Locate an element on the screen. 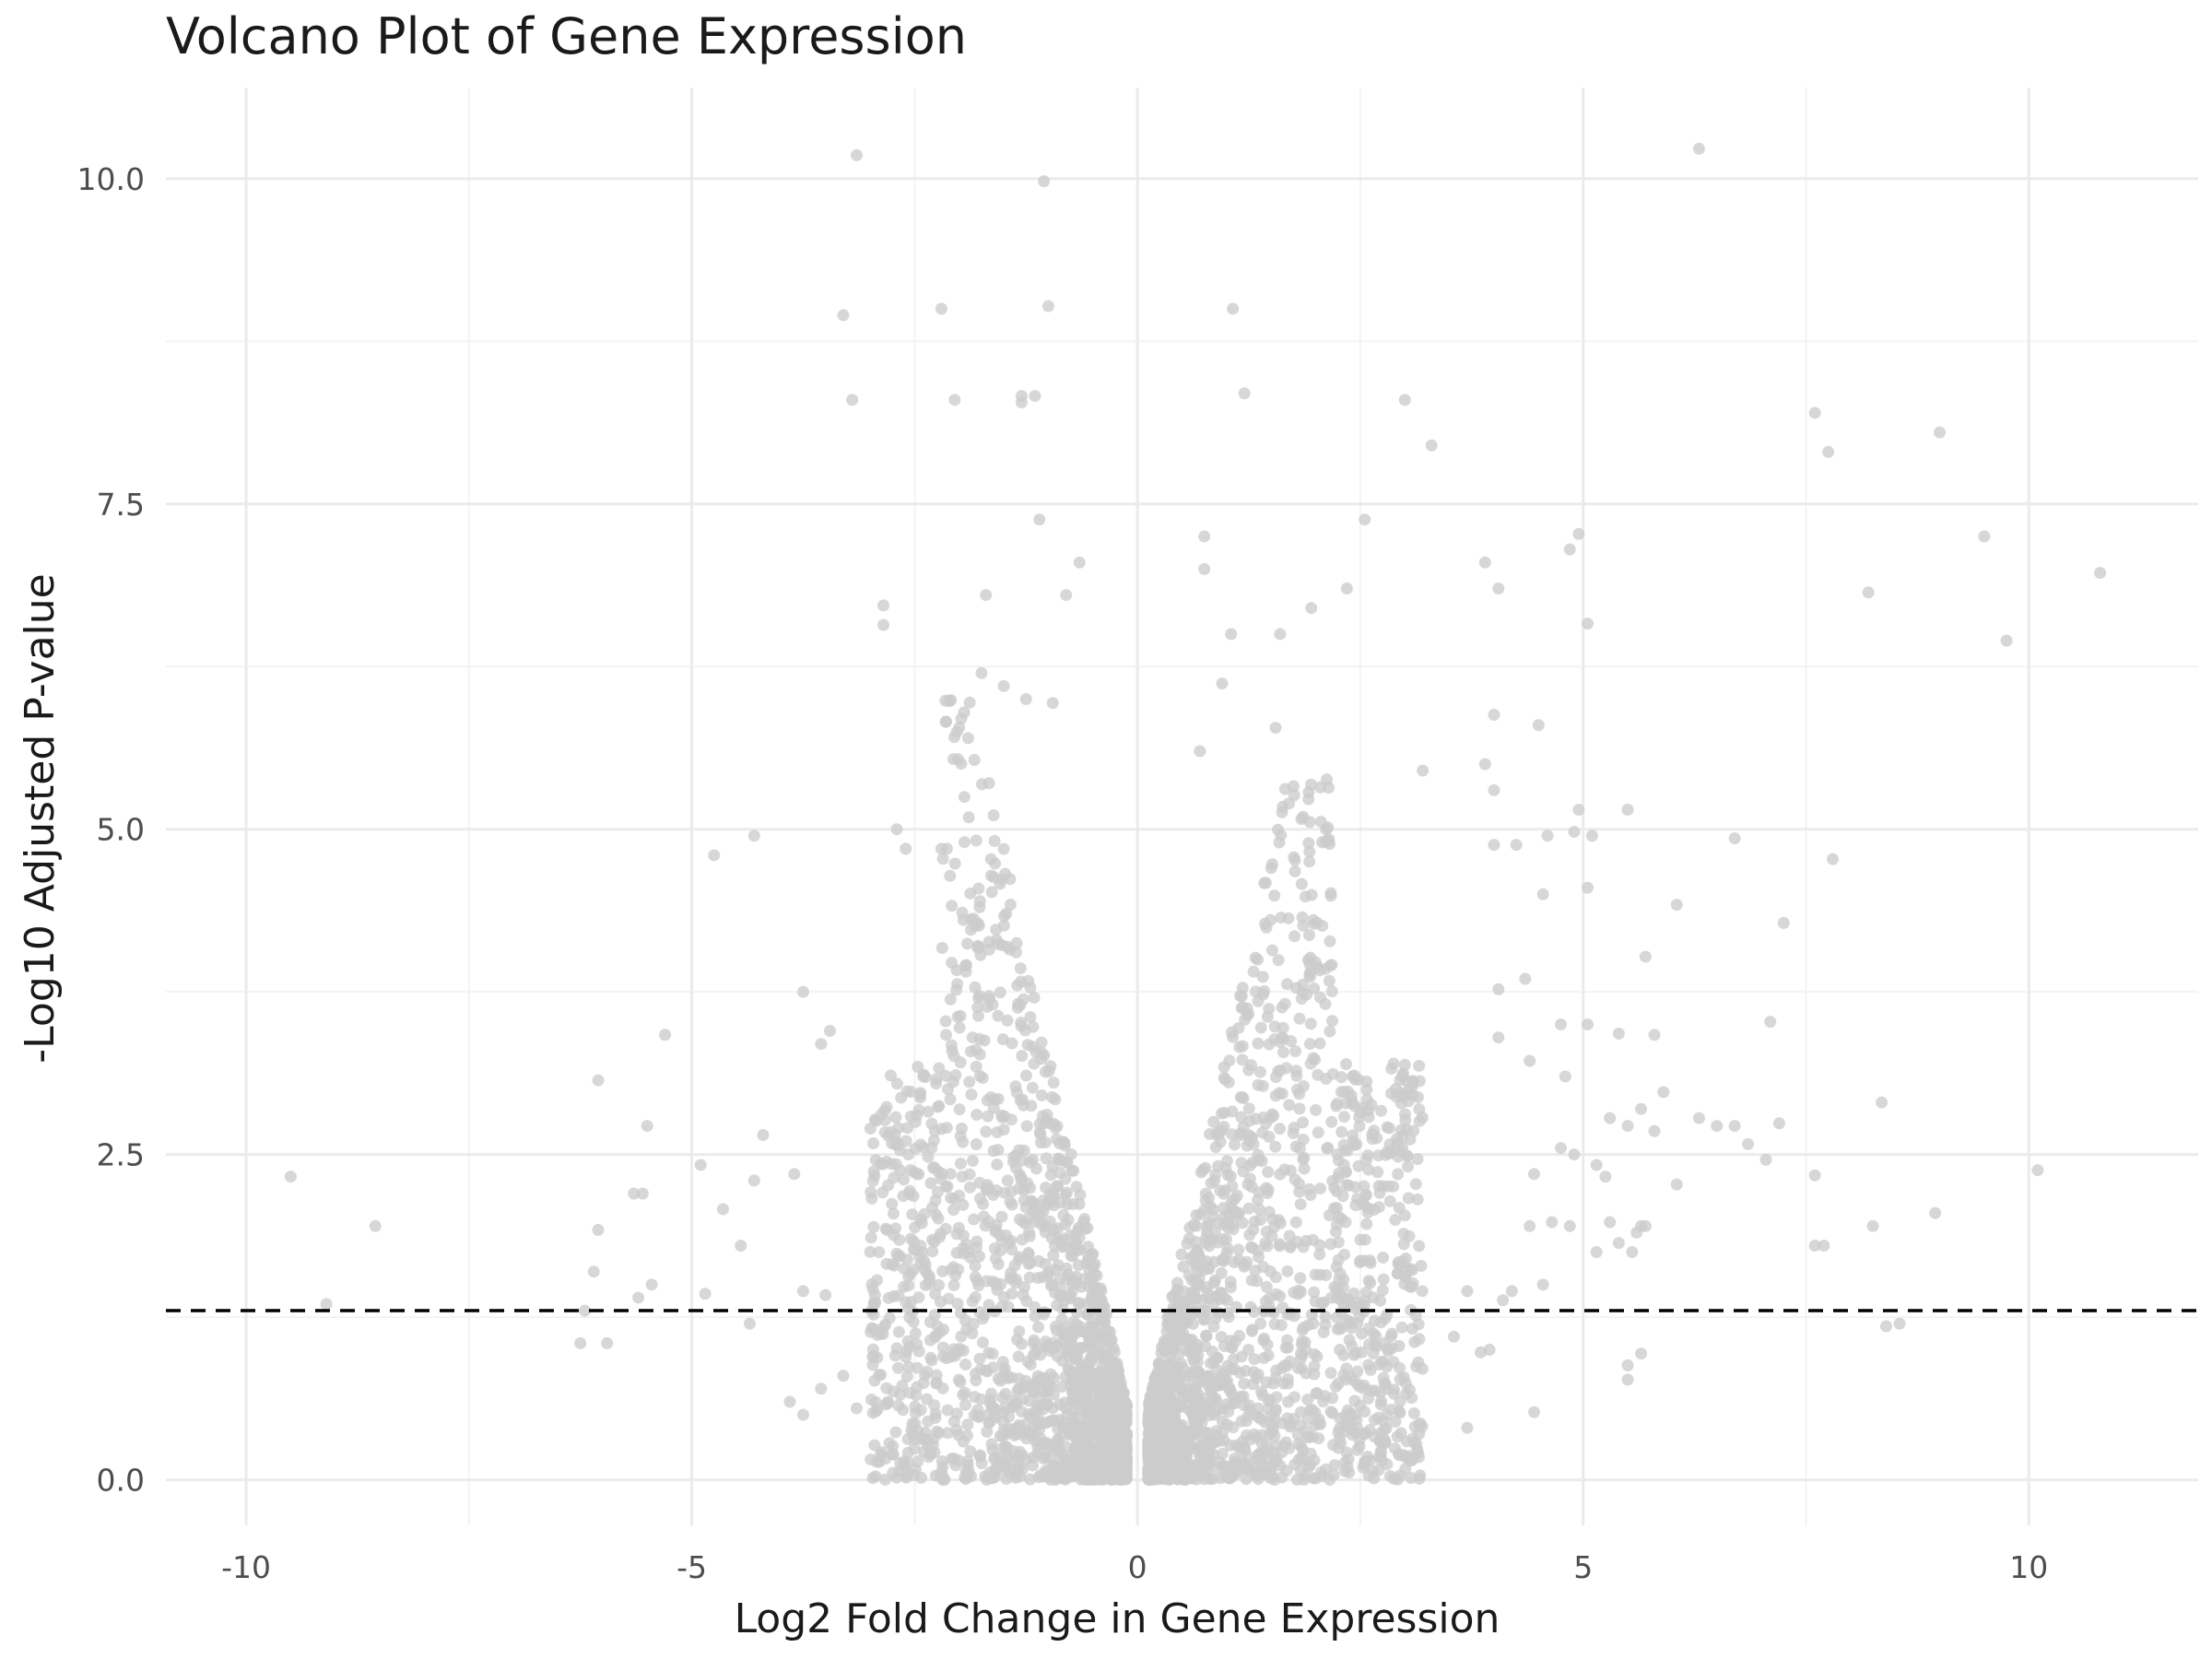 The image size is (2212, 1659). y-tick-label: 5.0 is located at coordinates (121, 830).